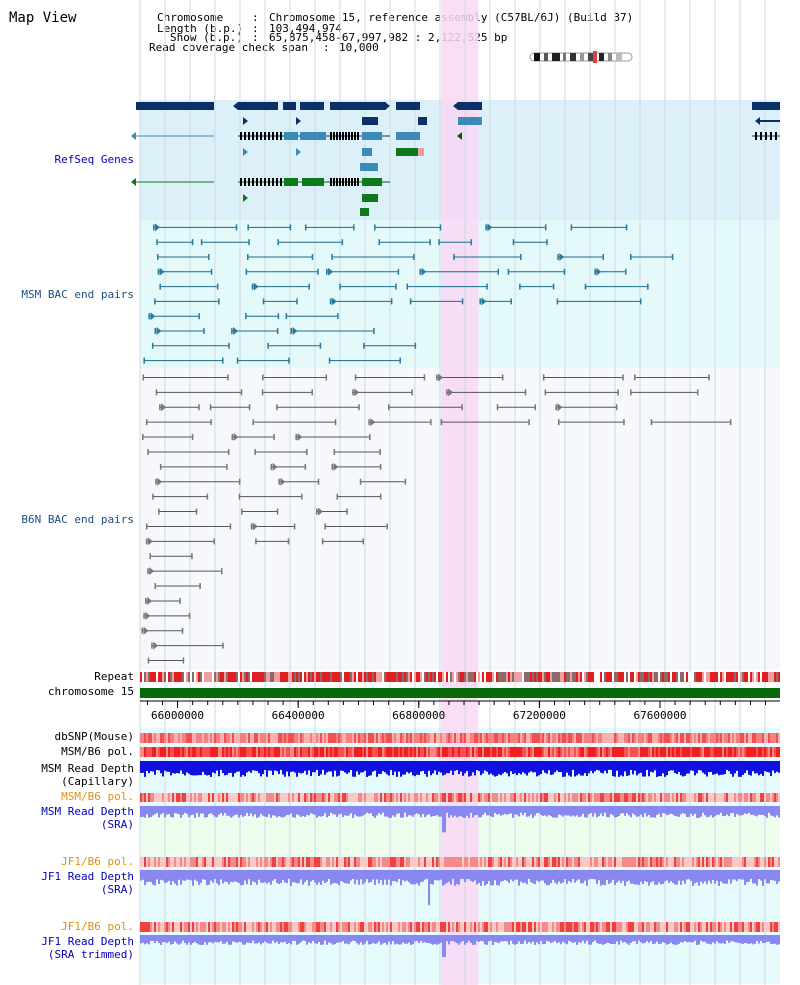 This screenshot has width=800, height=985. Describe the element at coordinates (298, 715) in the screenshot. I see `tick-label: 66400000` at that location.